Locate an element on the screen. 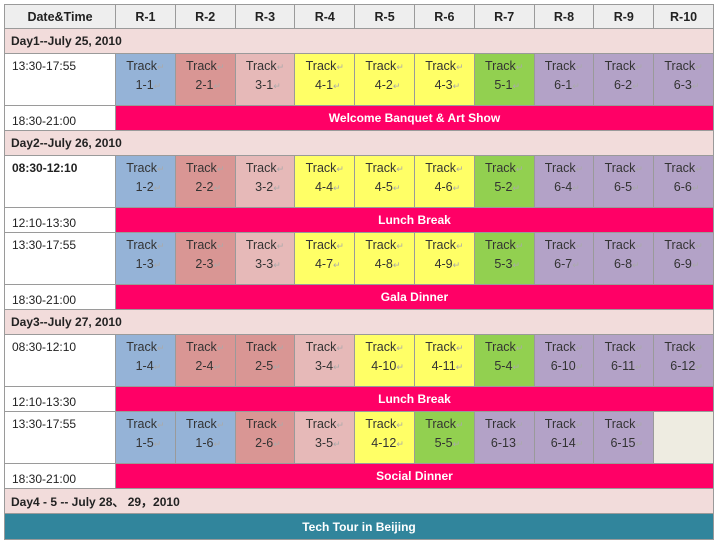  track-id: 4-12 is located at coordinates (384, 443).